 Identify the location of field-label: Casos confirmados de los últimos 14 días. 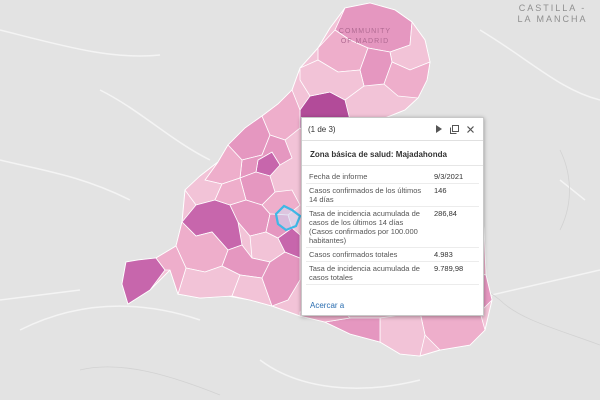
(365, 195).